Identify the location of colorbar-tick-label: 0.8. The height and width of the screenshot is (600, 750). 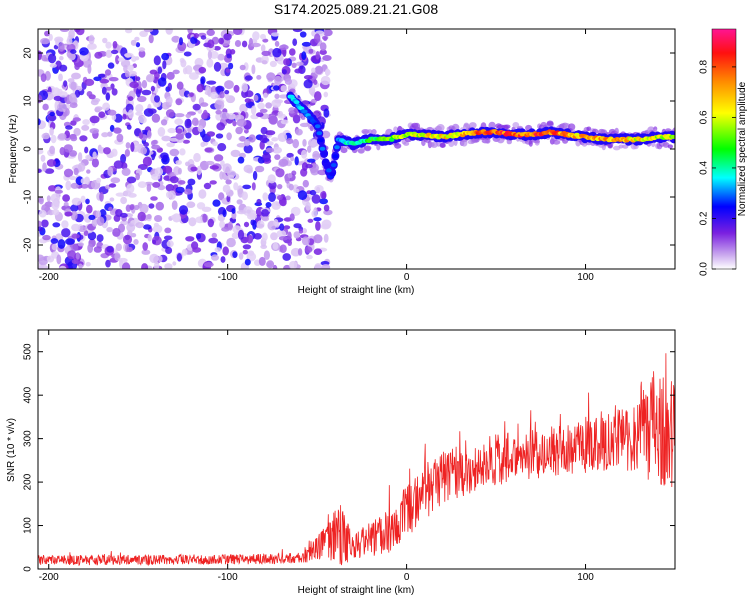
(704, 67).